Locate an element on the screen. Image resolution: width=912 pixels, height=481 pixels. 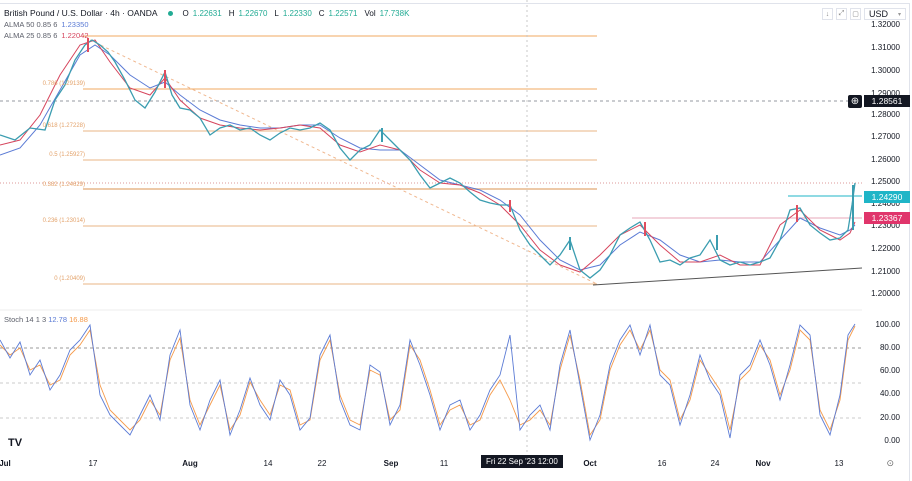
stoch-label: Stoch 14 1 3 is located at coordinates (25, 319).